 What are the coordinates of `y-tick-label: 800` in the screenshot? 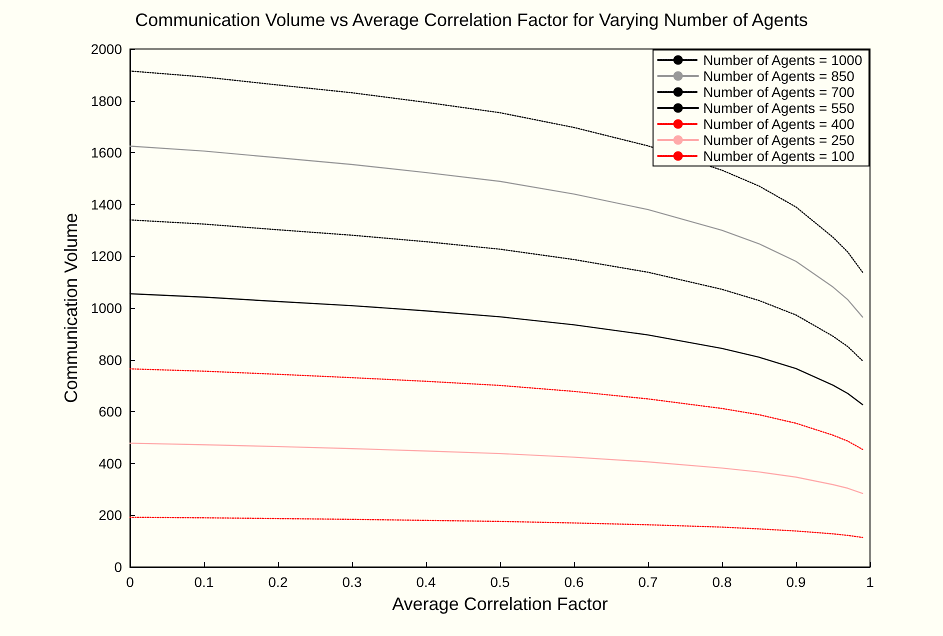 It's located at (110, 360).